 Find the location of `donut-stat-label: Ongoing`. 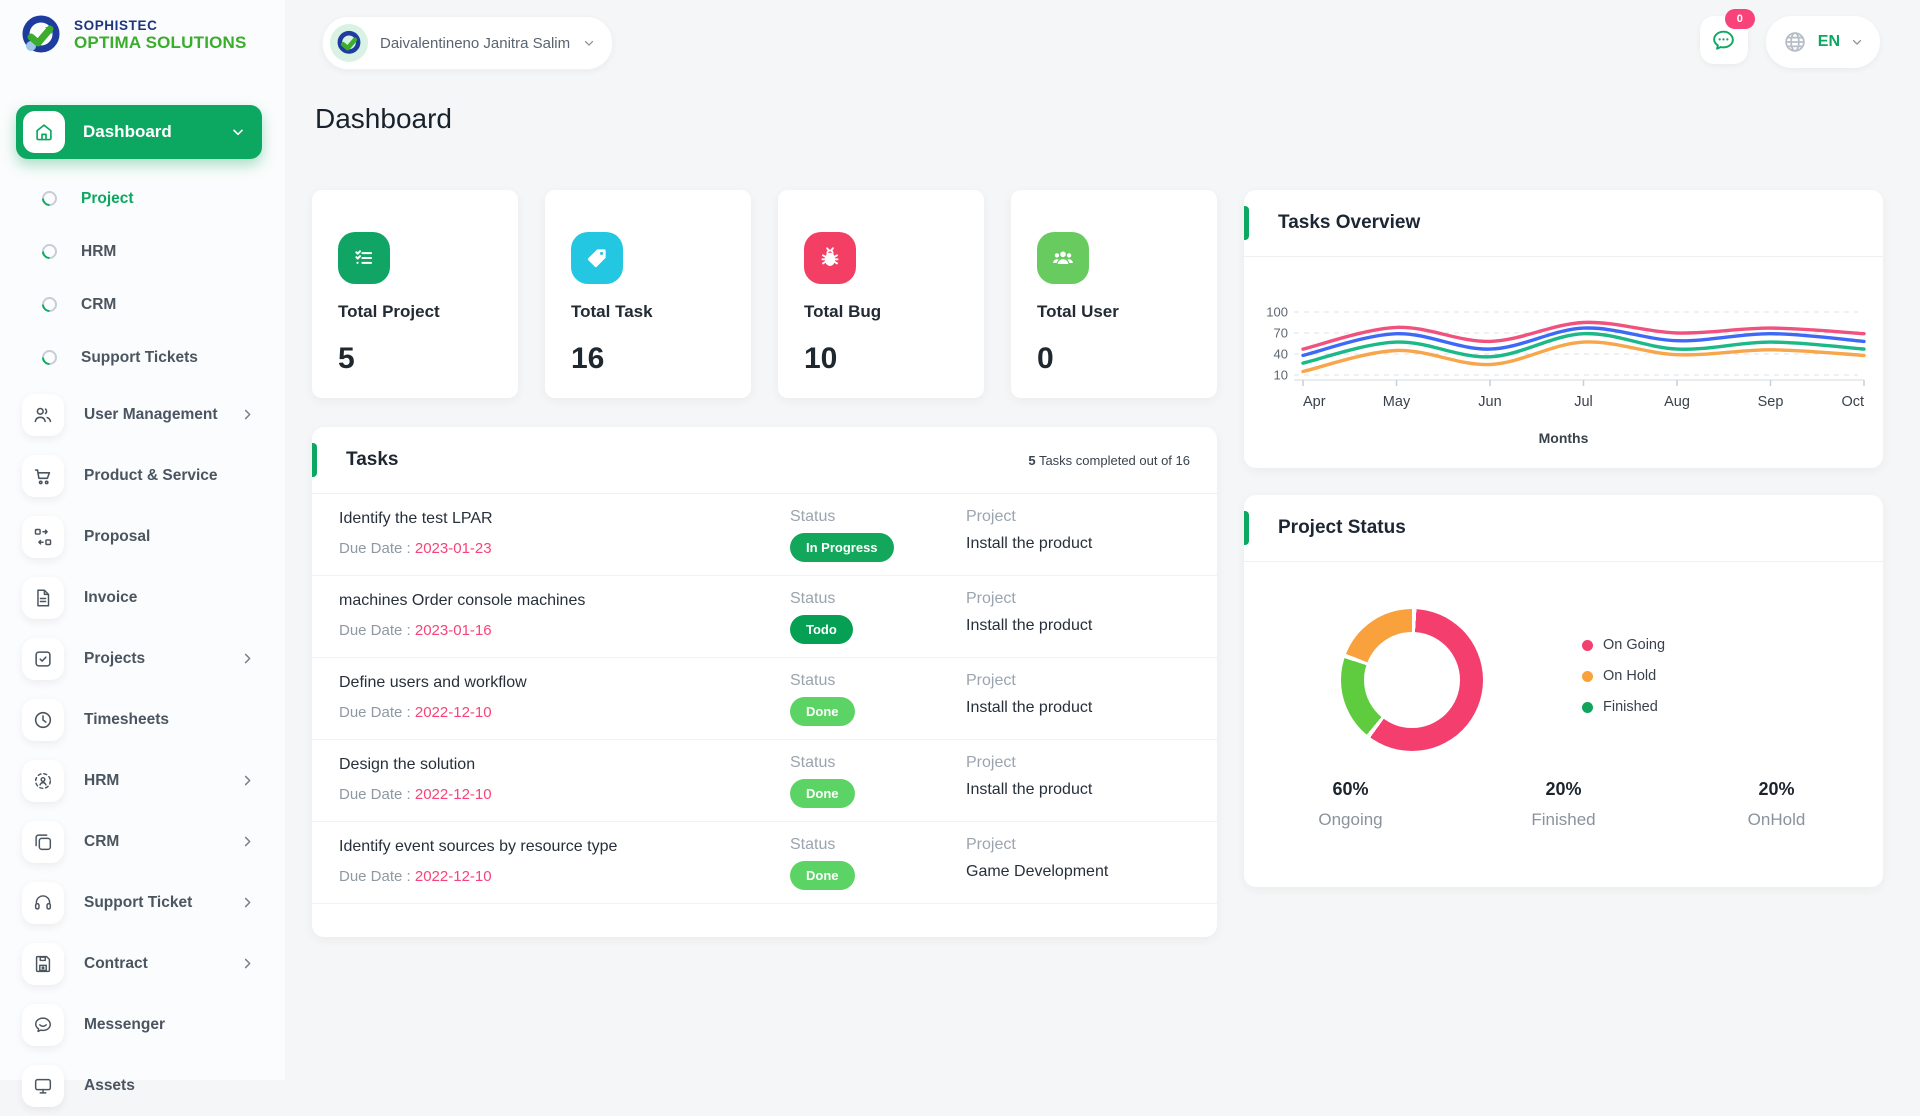

donut-stat-label: Ongoing is located at coordinates (1350, 819).